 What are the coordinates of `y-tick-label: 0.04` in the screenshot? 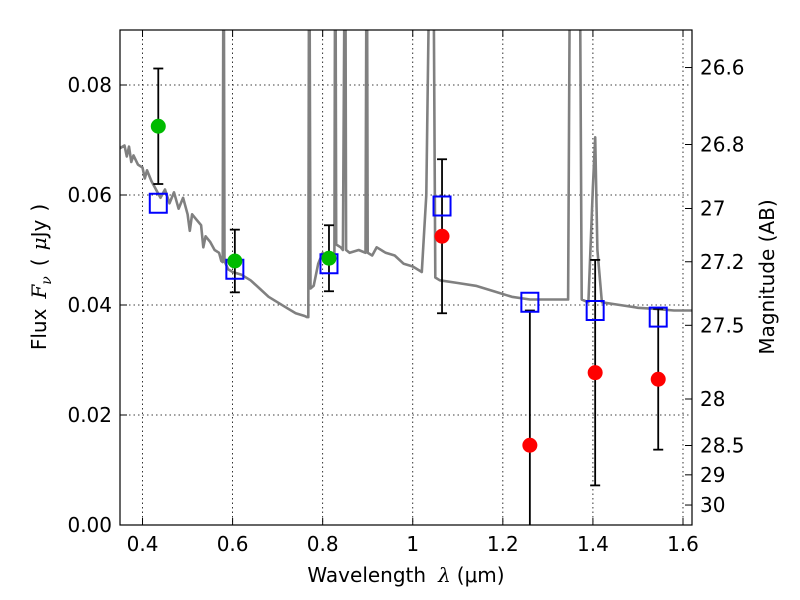 It's located at (89, 305).